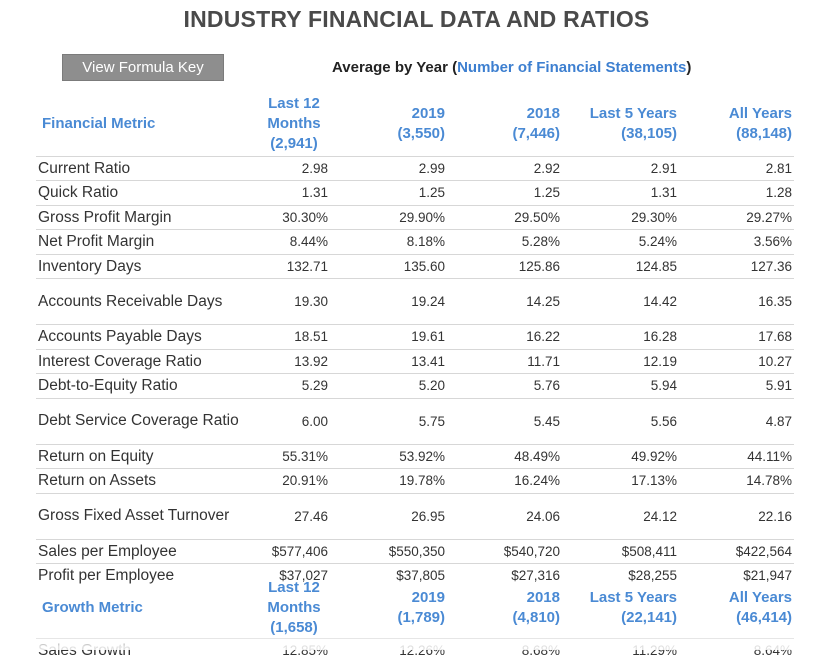 Image resolution: width=833 pixels, height=663 pixels. Describe the element at coordinates (143, 67) in the screenshot. I see `view-formula-key-button: View Formula Key` at that location.